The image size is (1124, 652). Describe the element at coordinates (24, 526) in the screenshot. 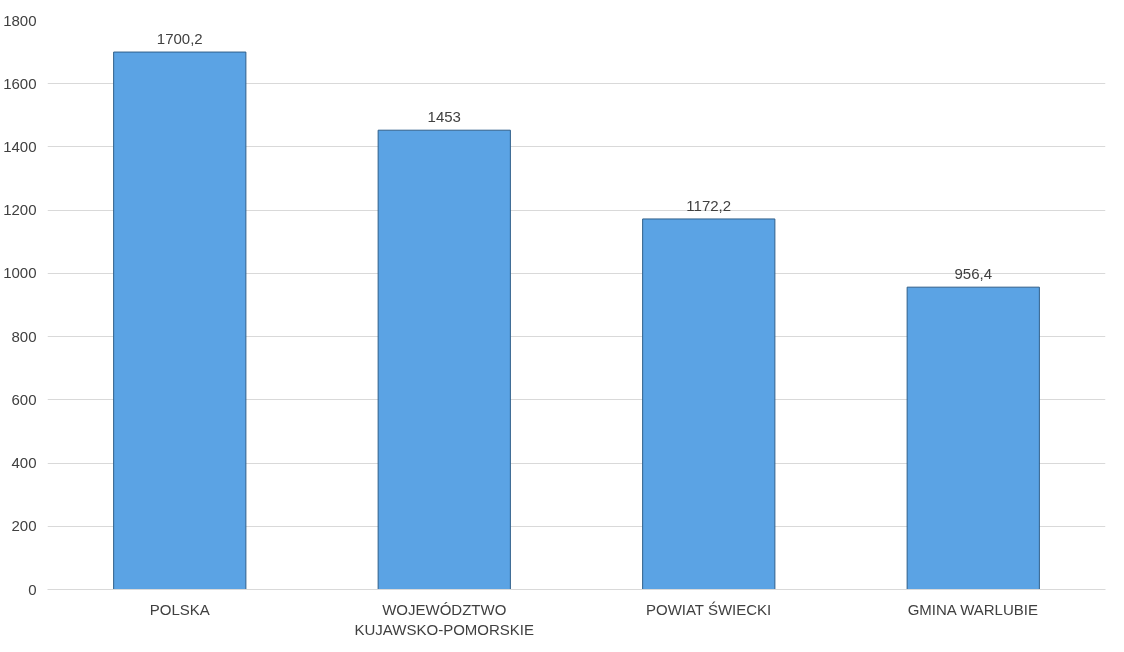

I see `y-tick-label: 200` at that location.